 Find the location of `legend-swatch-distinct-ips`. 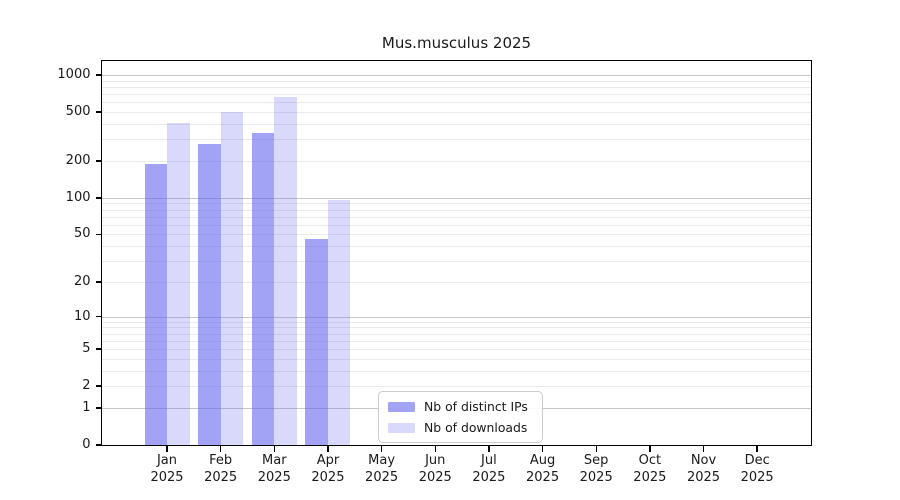

legend-swatch-distinct-ips is located at coordinates (401, 406).